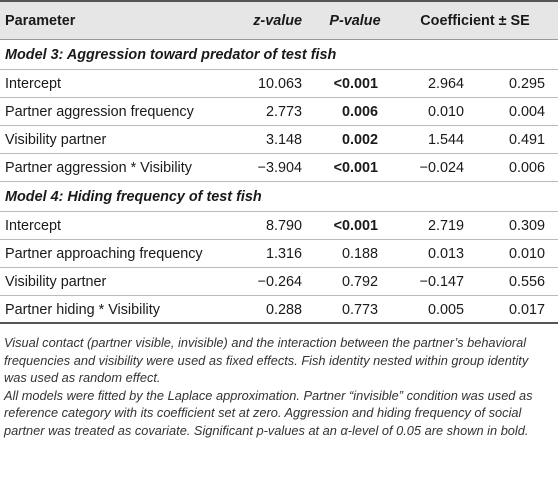 Image resolution: width=558 pixels, height=493 pixels. Describe the element at coordinates (445, 112) in the screenshot. I see `coefficient-cell: 0.010` at that location.